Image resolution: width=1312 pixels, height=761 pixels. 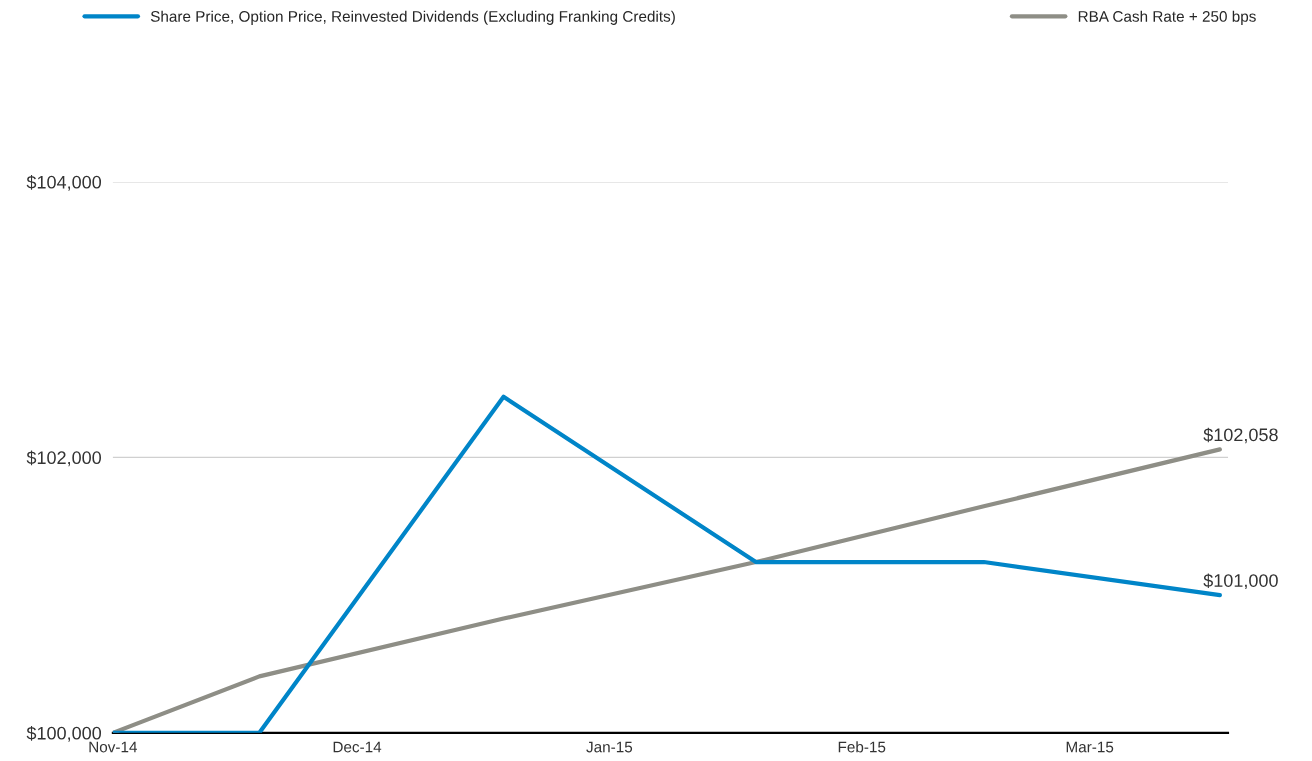 What do you see at coordinates (64, 734) in the screenshot?
I see `y-tick-label: $100,000` at bounding box center [64, 734].